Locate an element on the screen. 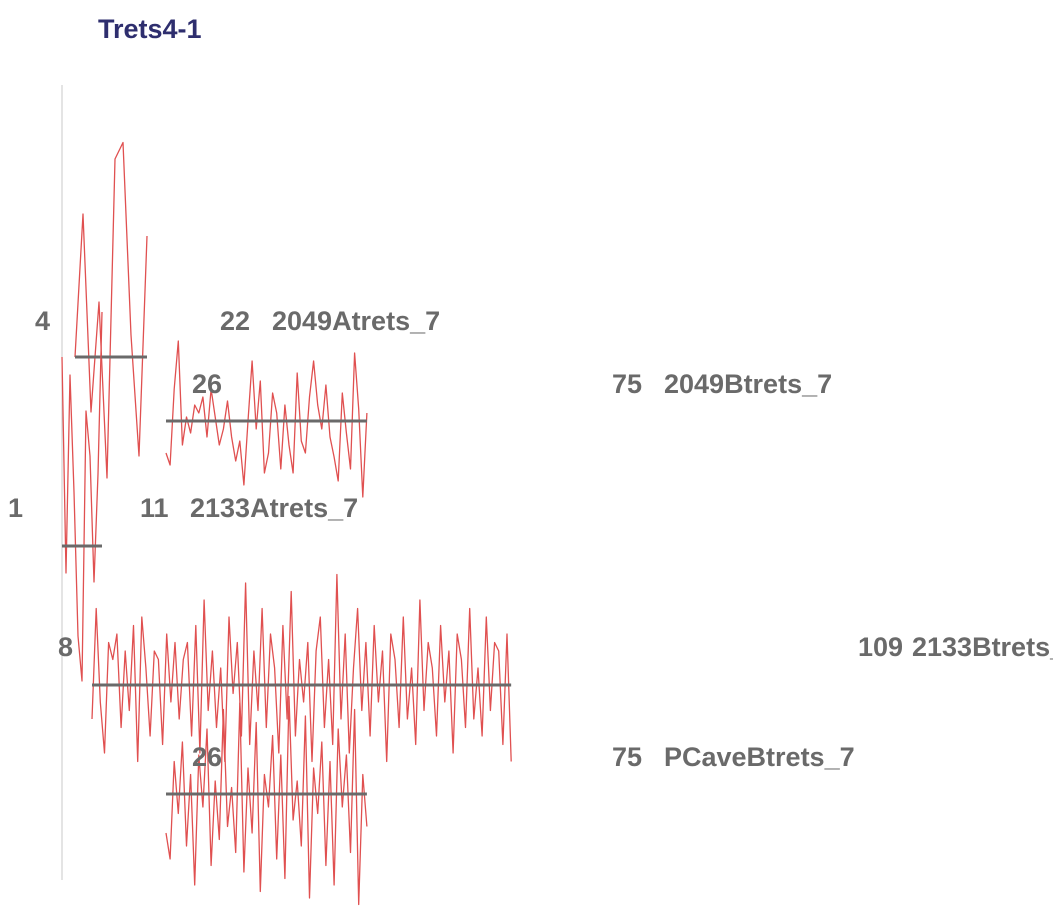 This screenshot has height=916, width=1053. series-name-PCaveBtrets_7: PCaveBtrets_7 is located at coordinates (759, 757).